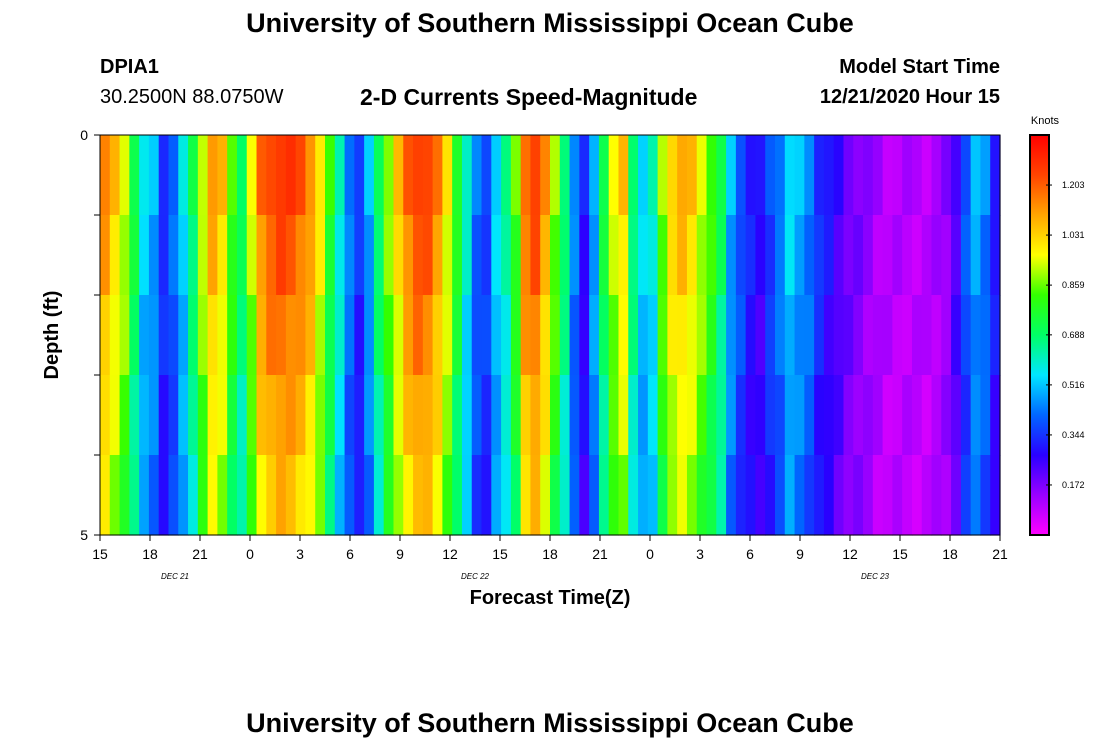  I want to click on x-tick-label: 15, so click(900, 554).